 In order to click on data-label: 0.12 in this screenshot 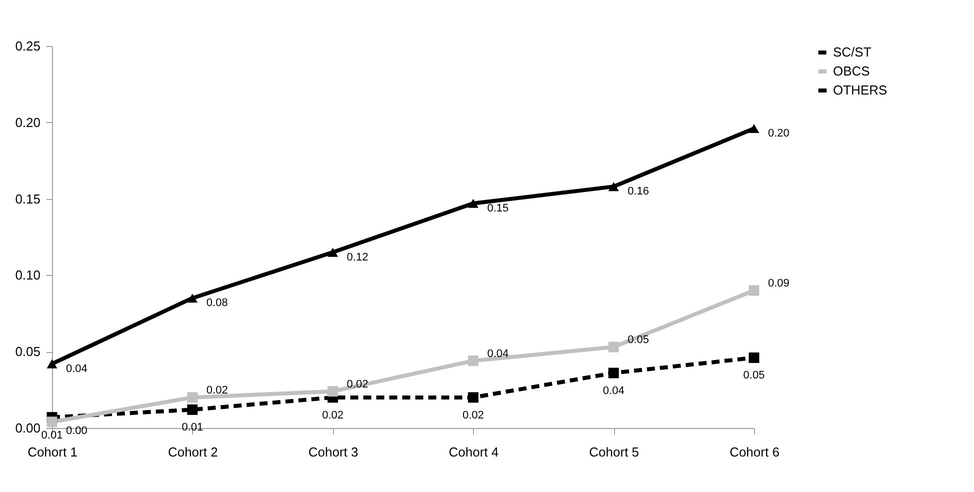, I will do `click(357, 257)`.